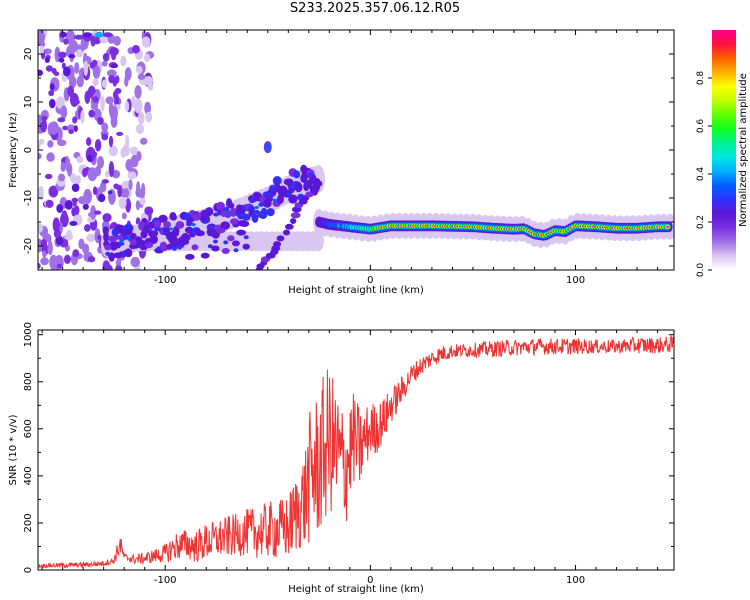  Describe the element at coordinates (28, 570) in the screenshot. I see `y-tick-label: 0` at that location.